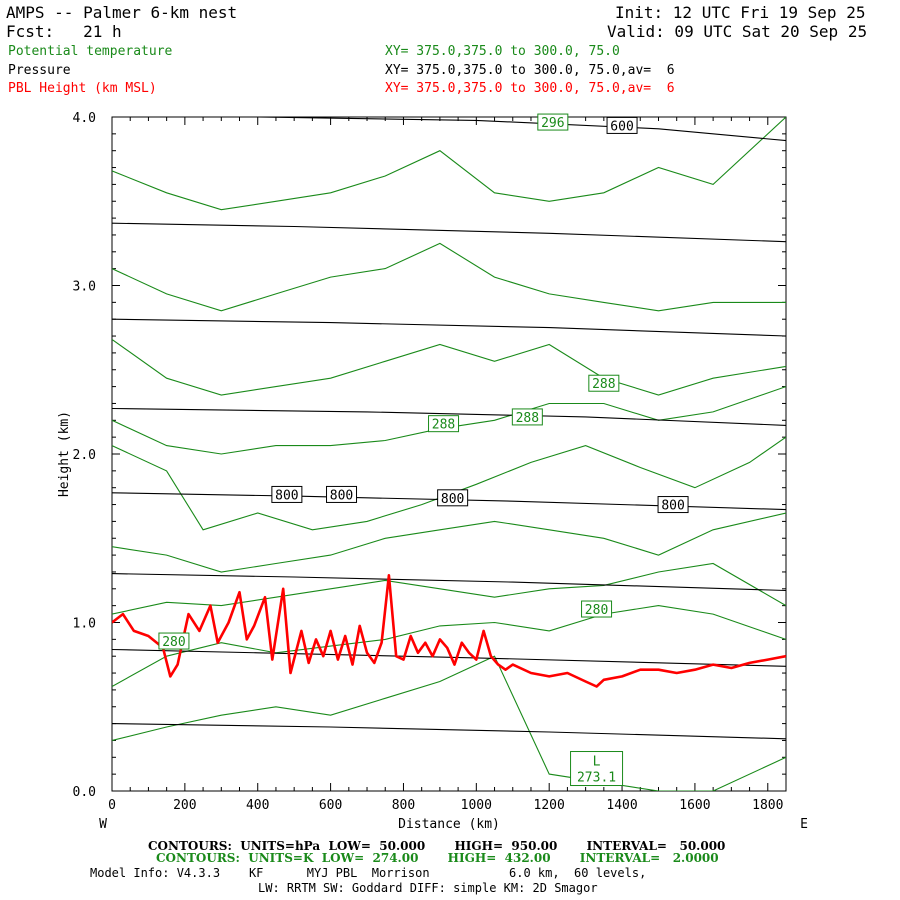 The width and height of the screenshot is (900, 900). What do you see at coordinates (694, 805) in the screenshot?
I see `x-tick-label: 1600` at bounding box center [694, 805].